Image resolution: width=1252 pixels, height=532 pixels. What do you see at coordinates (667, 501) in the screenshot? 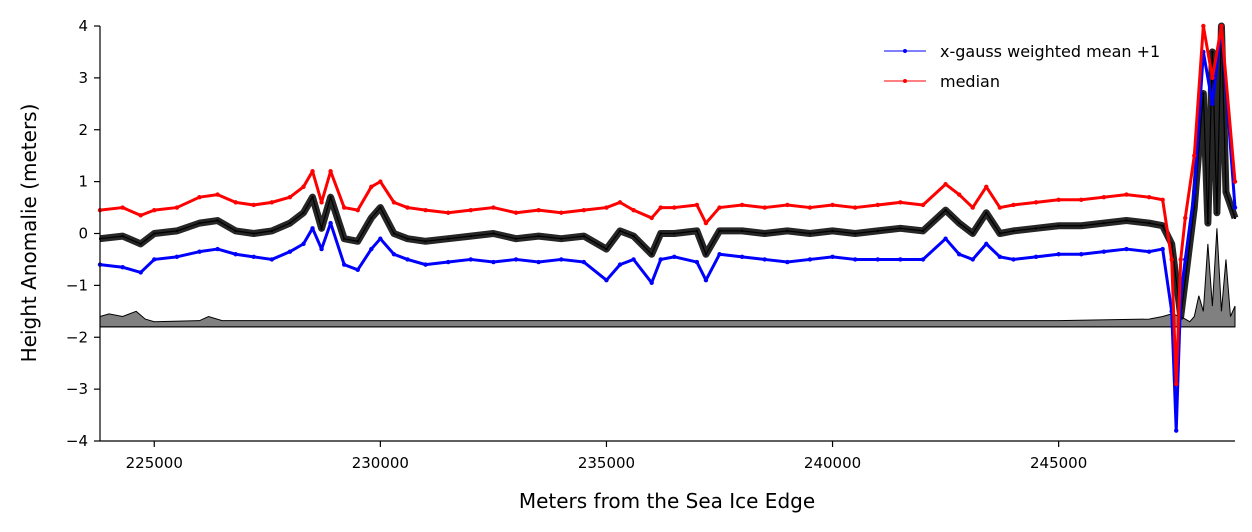
I see `x-axis-label: Meters from the Sea Ice Edge` at bounding box center [667, 501].